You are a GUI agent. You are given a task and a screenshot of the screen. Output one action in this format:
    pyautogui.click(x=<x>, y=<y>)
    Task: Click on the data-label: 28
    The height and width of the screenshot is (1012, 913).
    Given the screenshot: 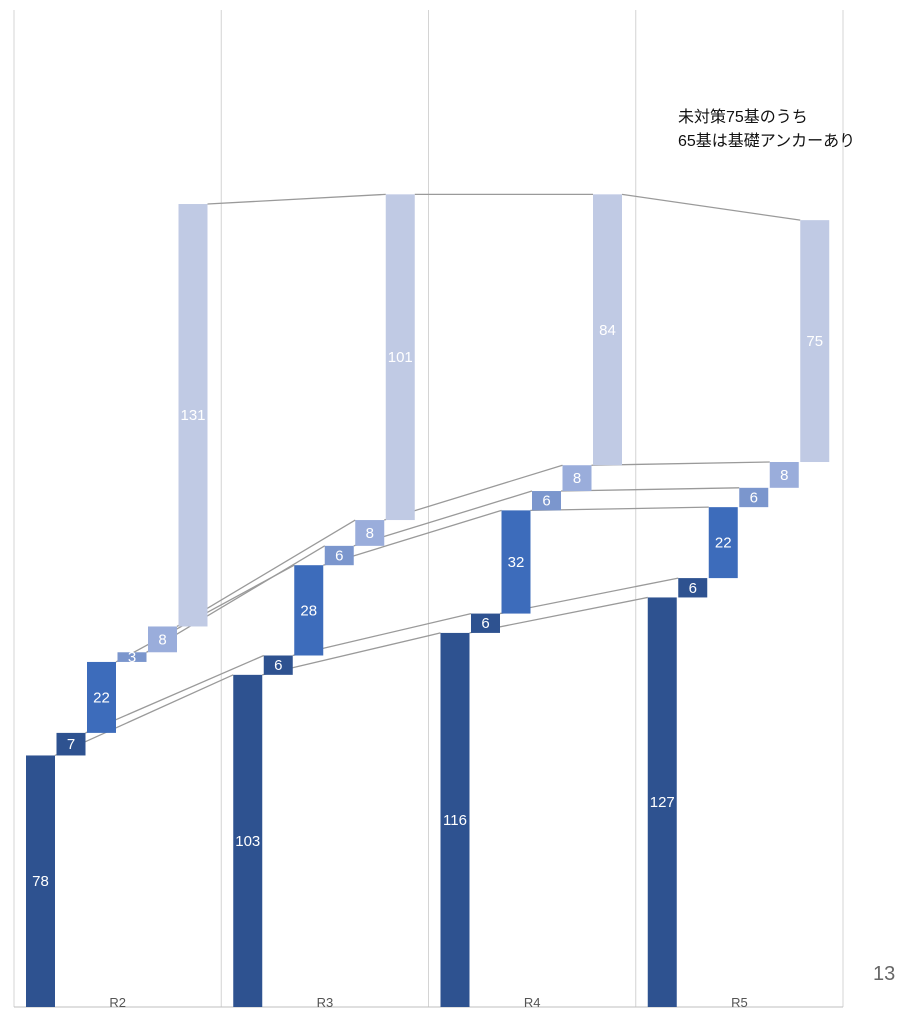 What is the action you would take?
    pyautogui.click(x=308, y=610)
    